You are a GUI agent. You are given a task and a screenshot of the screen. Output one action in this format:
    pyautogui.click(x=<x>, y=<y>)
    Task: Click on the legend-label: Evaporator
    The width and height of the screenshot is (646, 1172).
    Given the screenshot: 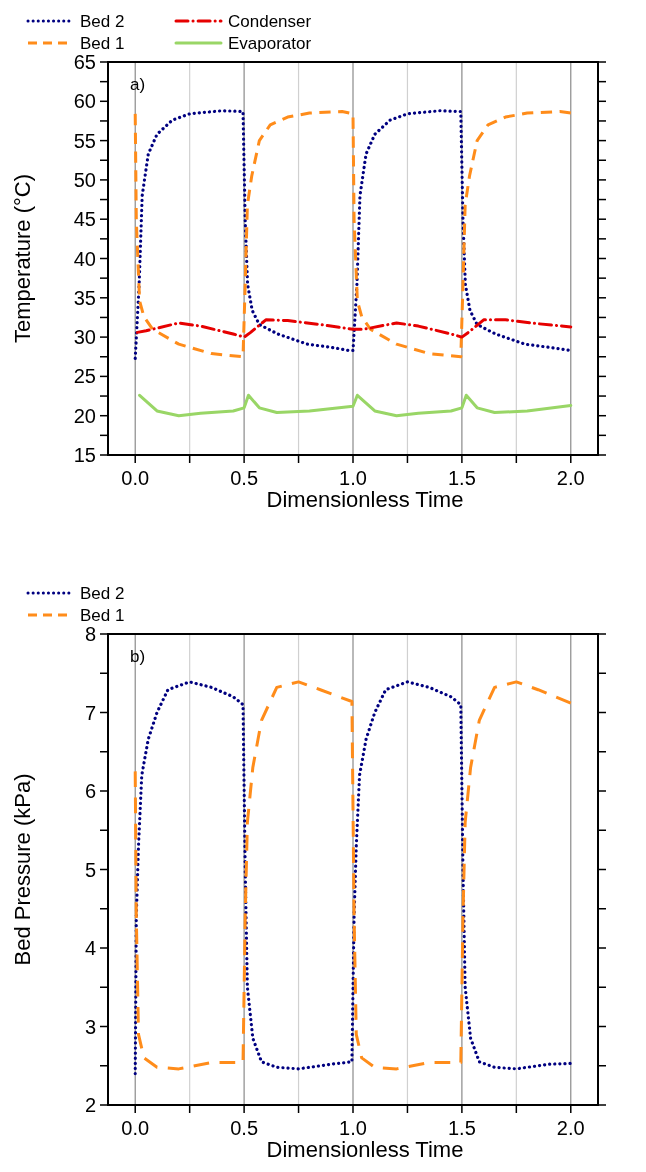 What is the action you would take?
    pyautogui.click(x=270, y=43)
    